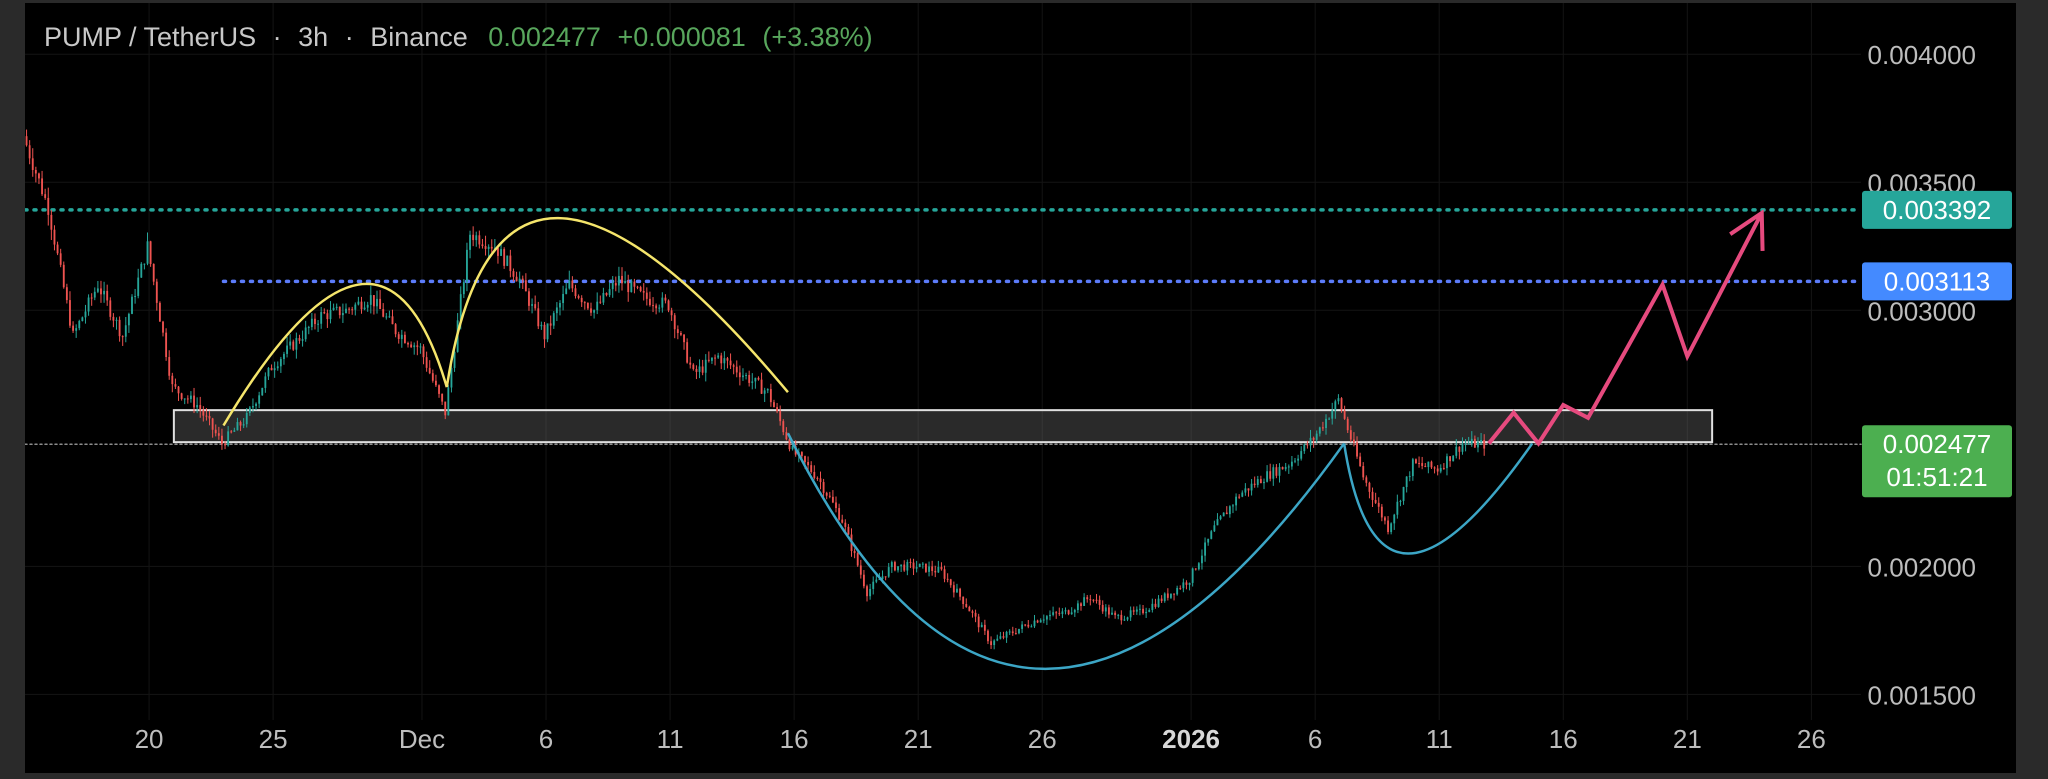 The height and width of the screenshot is (779, 2048). I want to click on x-axis-tick-label: 6, so click(546, 739).